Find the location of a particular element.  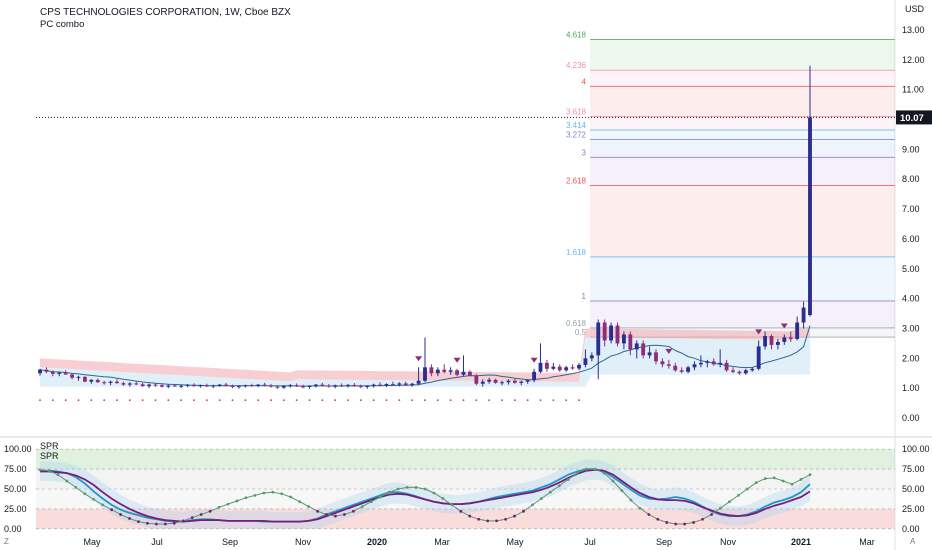

price-axis-tick: 5.00 is located at coordinates (911, 269).